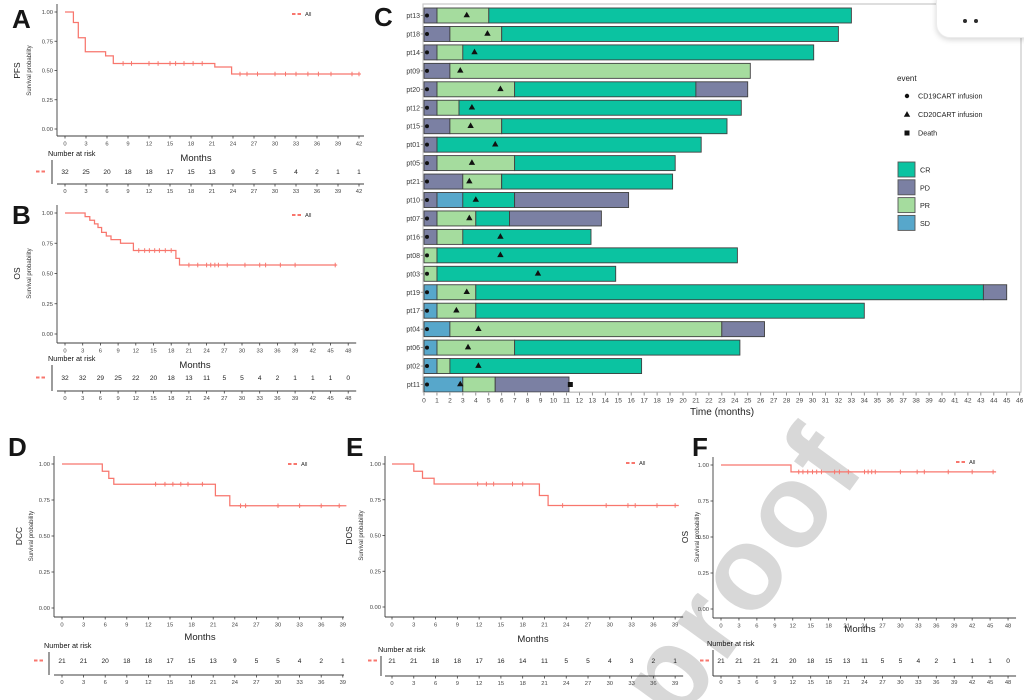 This screenshot has width=1024, height=700. I want to click on svg-text: pt21, so click(413, 182).